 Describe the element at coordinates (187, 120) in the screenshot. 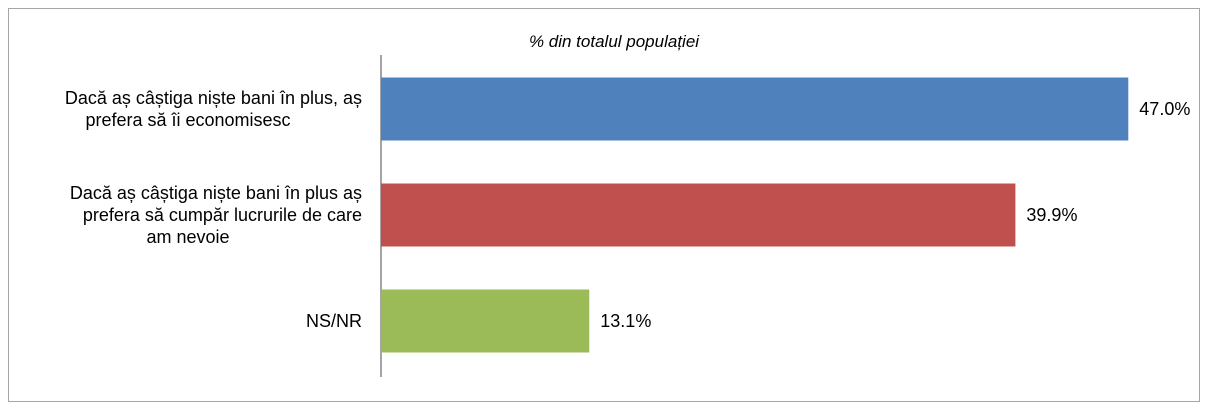

I see `category-label-line: prefera să îi economisesc` at that location.